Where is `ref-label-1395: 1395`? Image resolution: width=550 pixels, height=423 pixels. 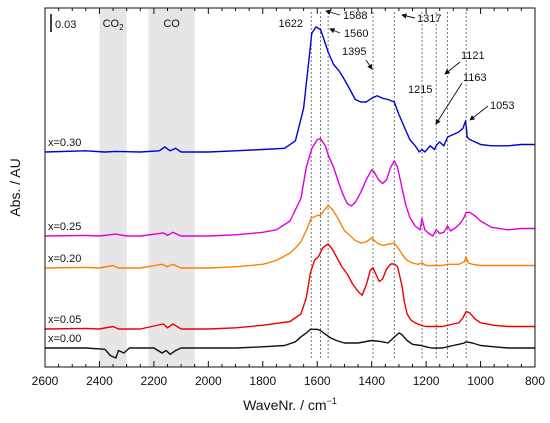 ref-label-1395: 1395 is located at coordinates (354, 52).